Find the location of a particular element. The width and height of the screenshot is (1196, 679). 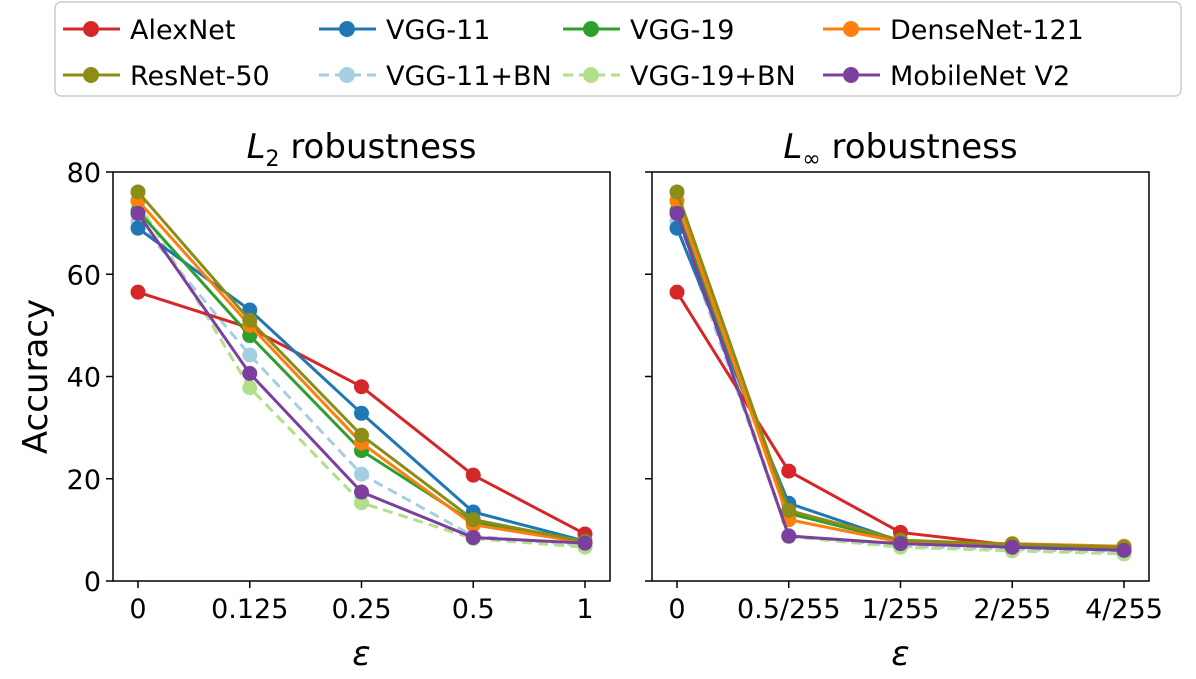

legend-label-vgg-11: VGG-11 is located at coordinates (438, 30).